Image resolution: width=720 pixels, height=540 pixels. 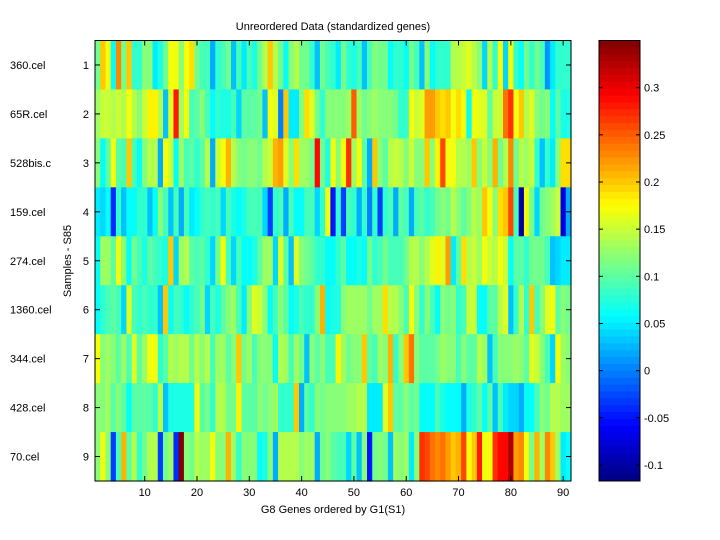 What do you see at coordinates (27, 360) in the screenshot?
I see `row-label: 344.cel` at bounding box center [27, 360].